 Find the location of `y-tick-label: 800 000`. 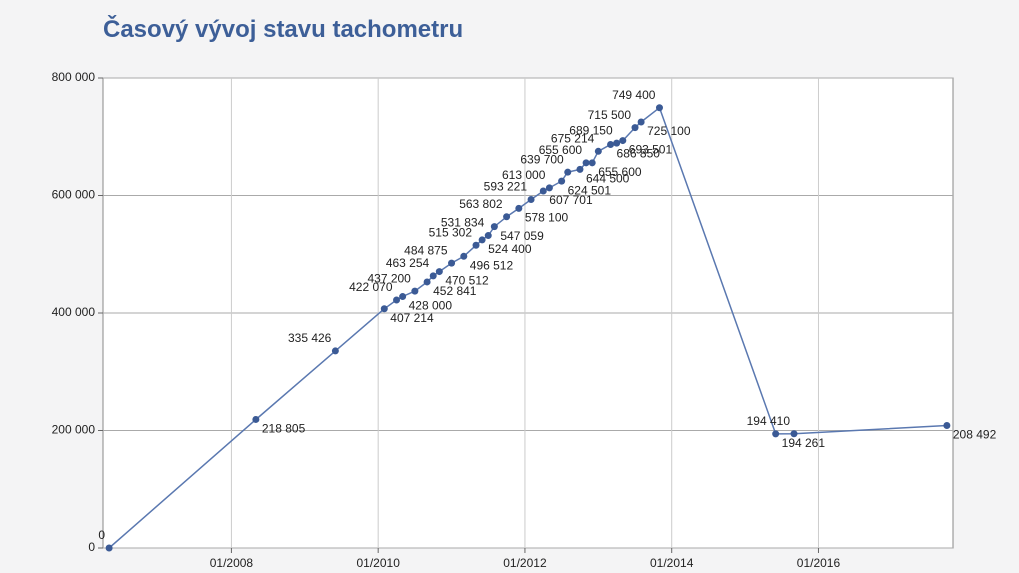

y-tick-label: 800 000 is located at coordinates (74, 77).